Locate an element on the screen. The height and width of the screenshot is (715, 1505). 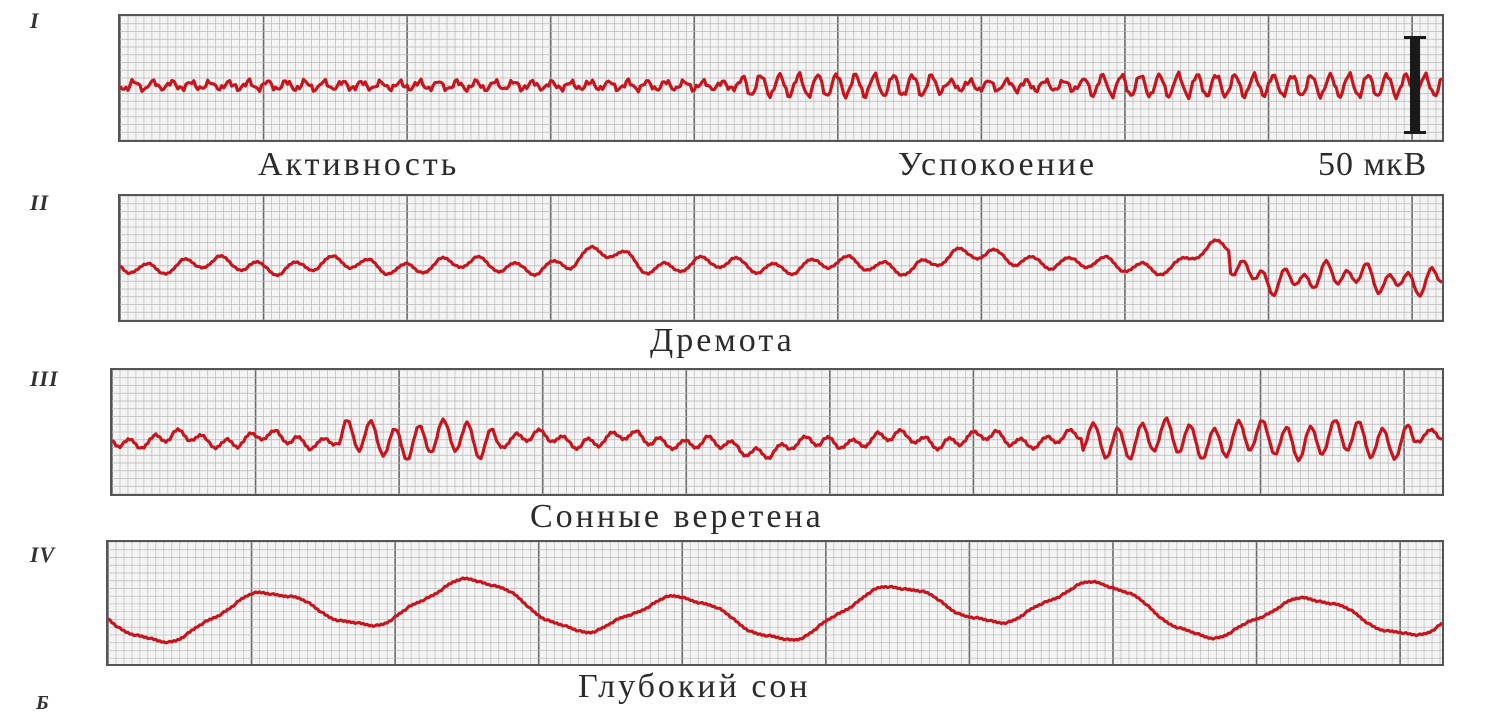
caption-calming: Успокоение is located at coordinates (998, 164).